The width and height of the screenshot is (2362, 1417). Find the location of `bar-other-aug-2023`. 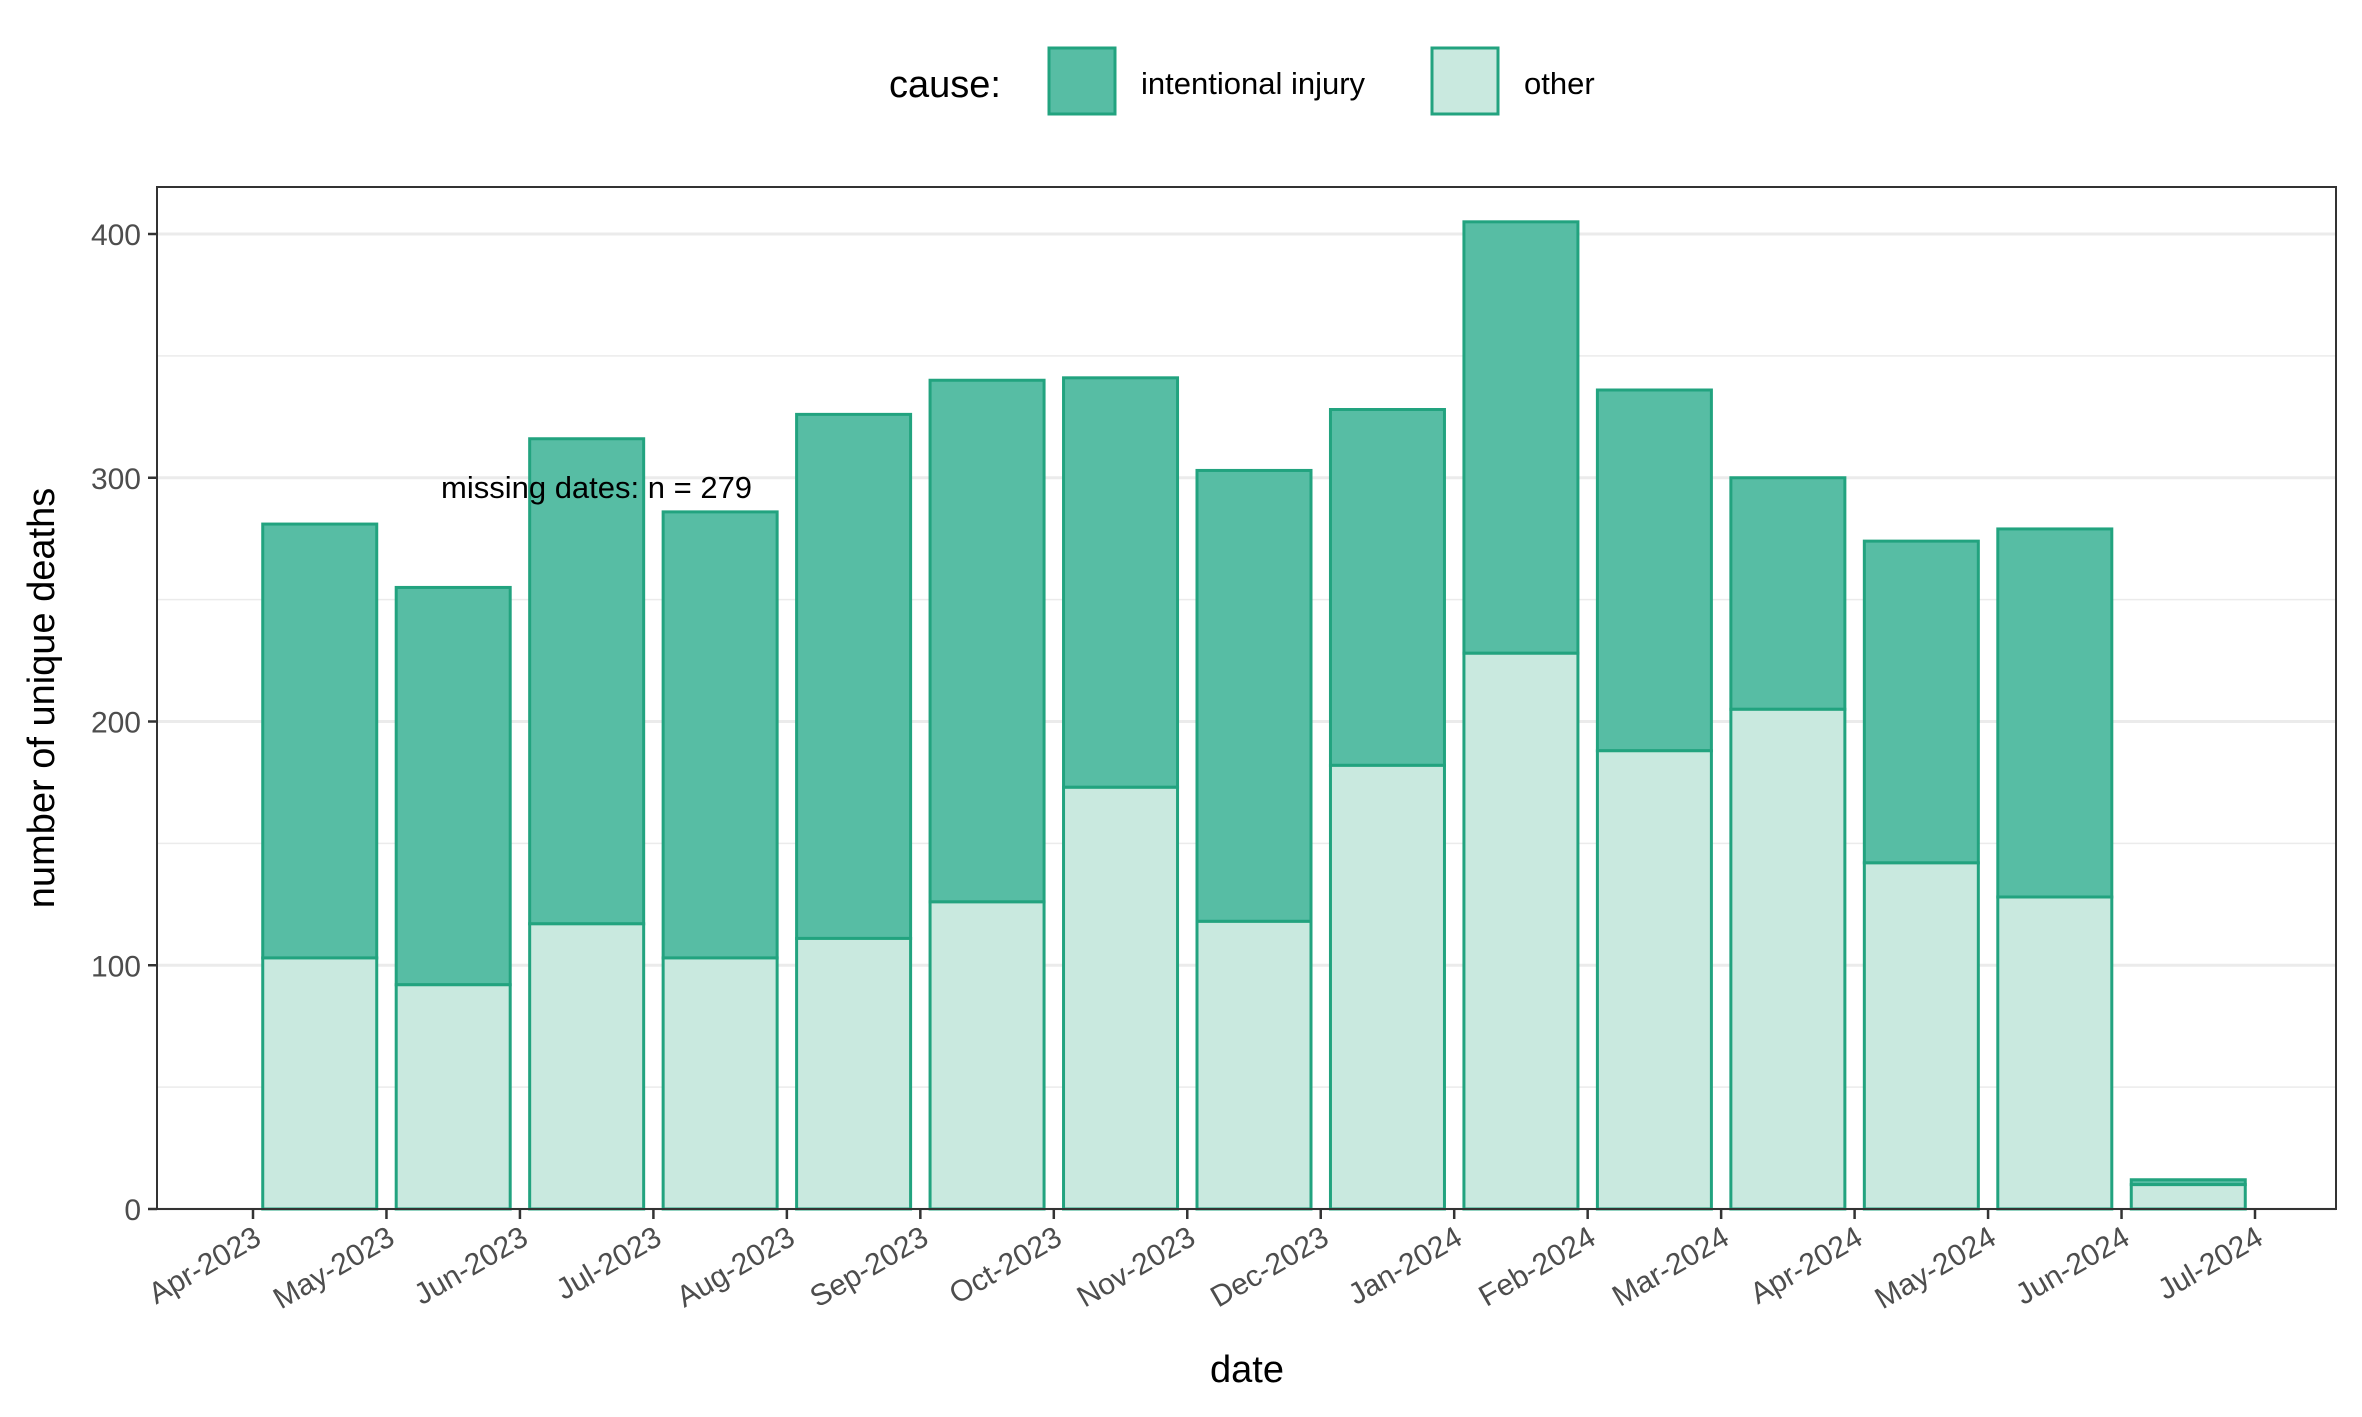

bar-other-aug-2023 is located at coordinates (854, 1073).